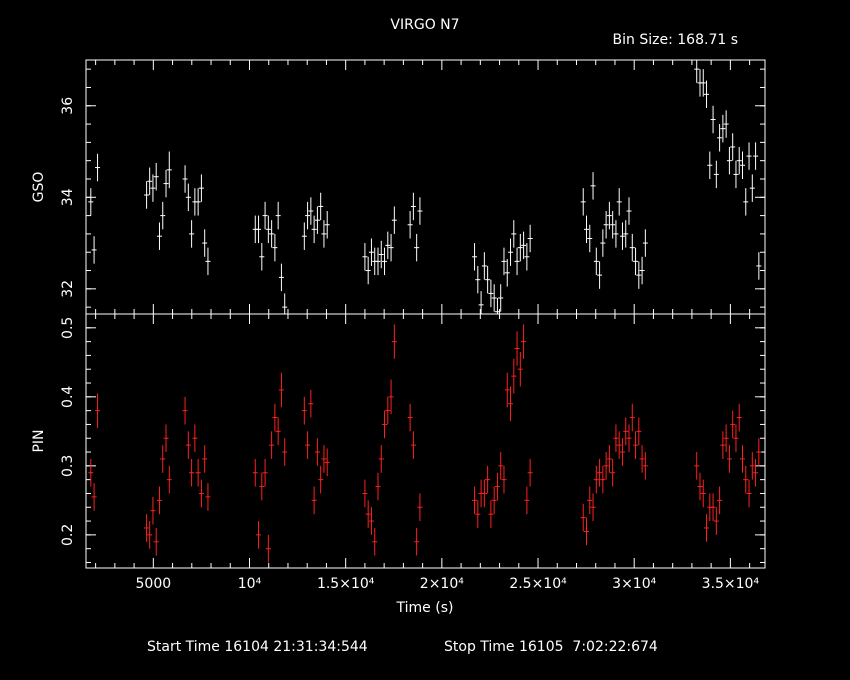  Describe the element at coordinates (424, 25) in the screenshot. I see `chart-title: VIRGO N7` at that location.